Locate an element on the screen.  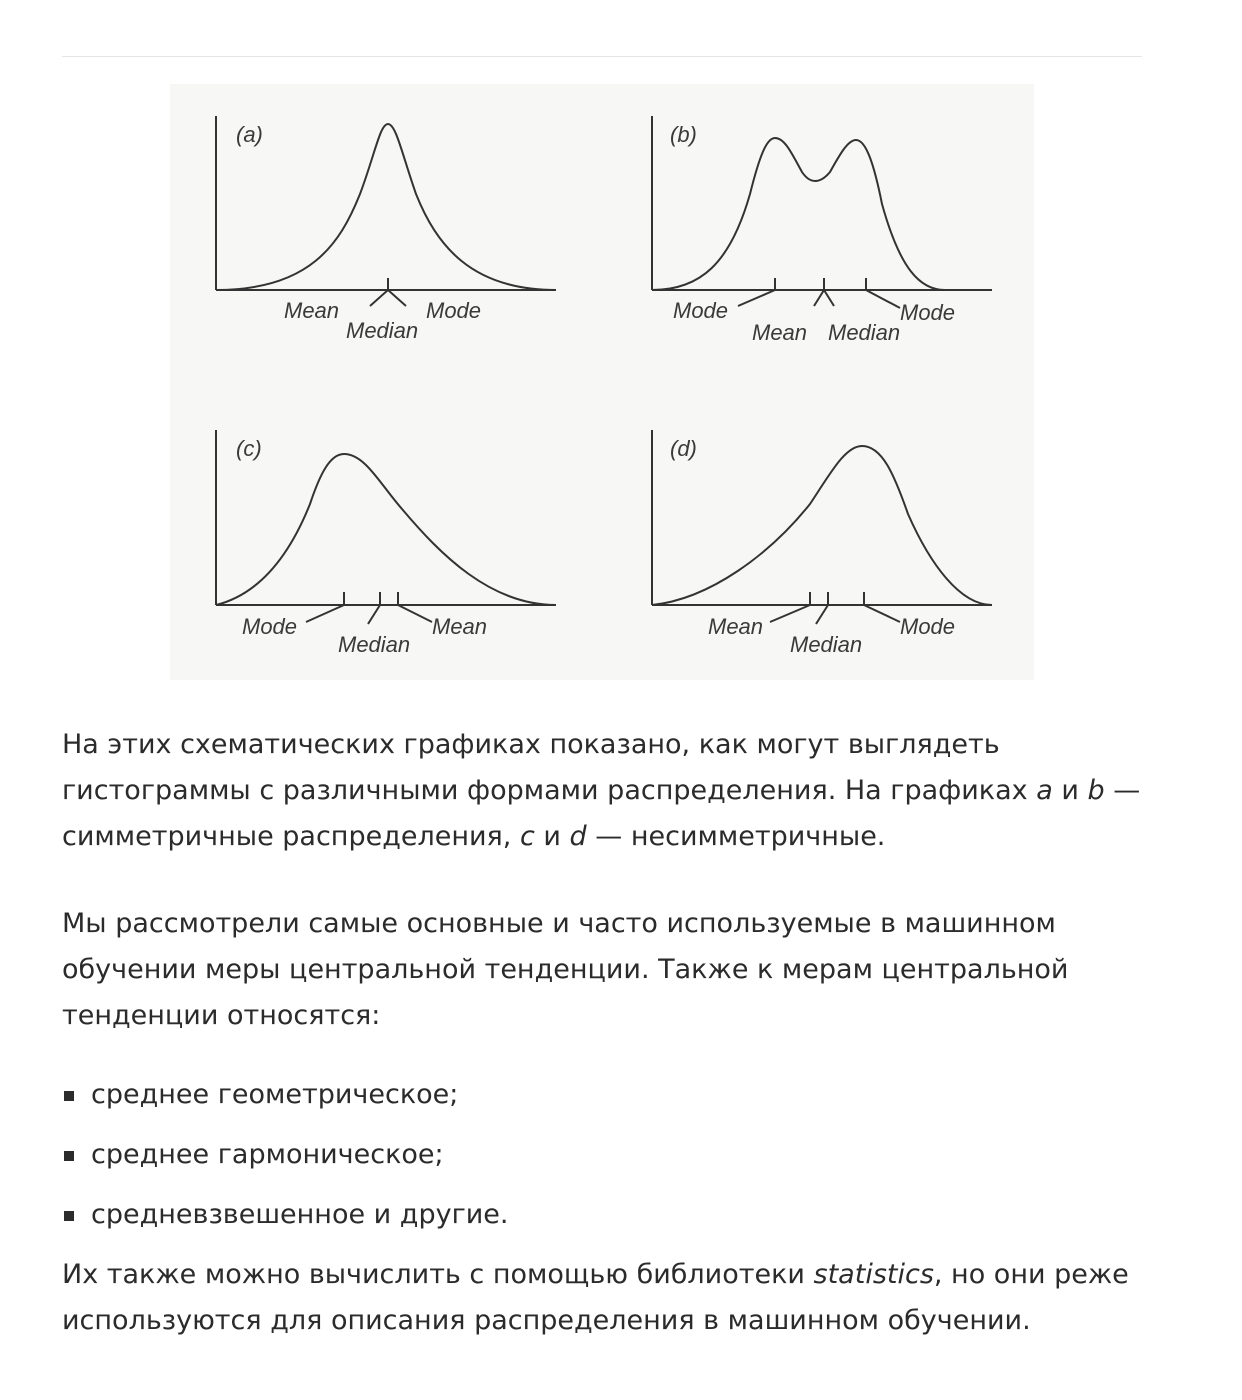
panel-b-mode-left-label: Mode is located at coordinates (700, 310).